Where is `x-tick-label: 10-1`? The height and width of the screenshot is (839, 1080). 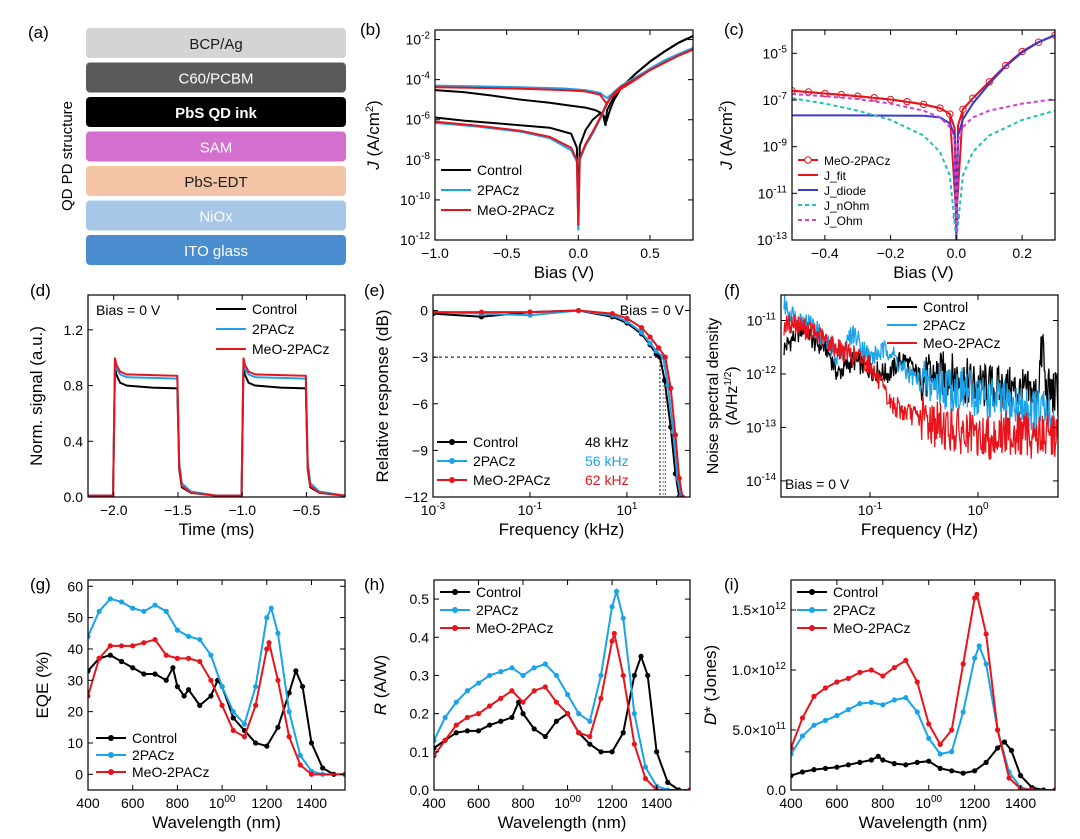 x-tick-label: 10-1 is located at coordinates (530, 509).